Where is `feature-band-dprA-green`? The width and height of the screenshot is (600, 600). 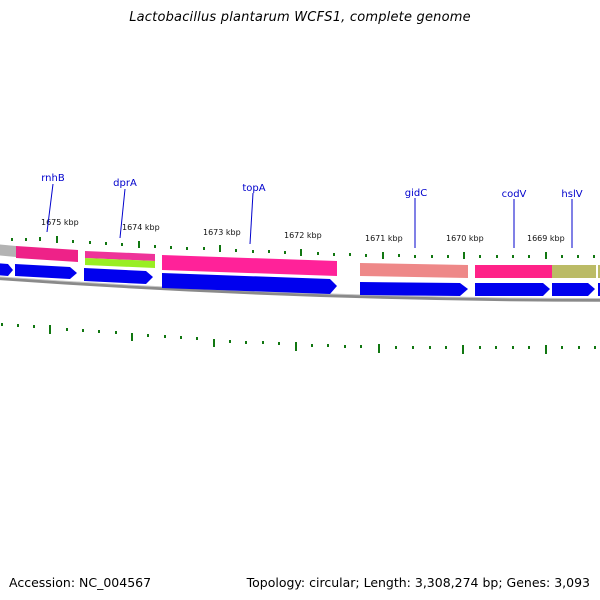
feature-band-dprA-green is located at coordinates (120, 263).